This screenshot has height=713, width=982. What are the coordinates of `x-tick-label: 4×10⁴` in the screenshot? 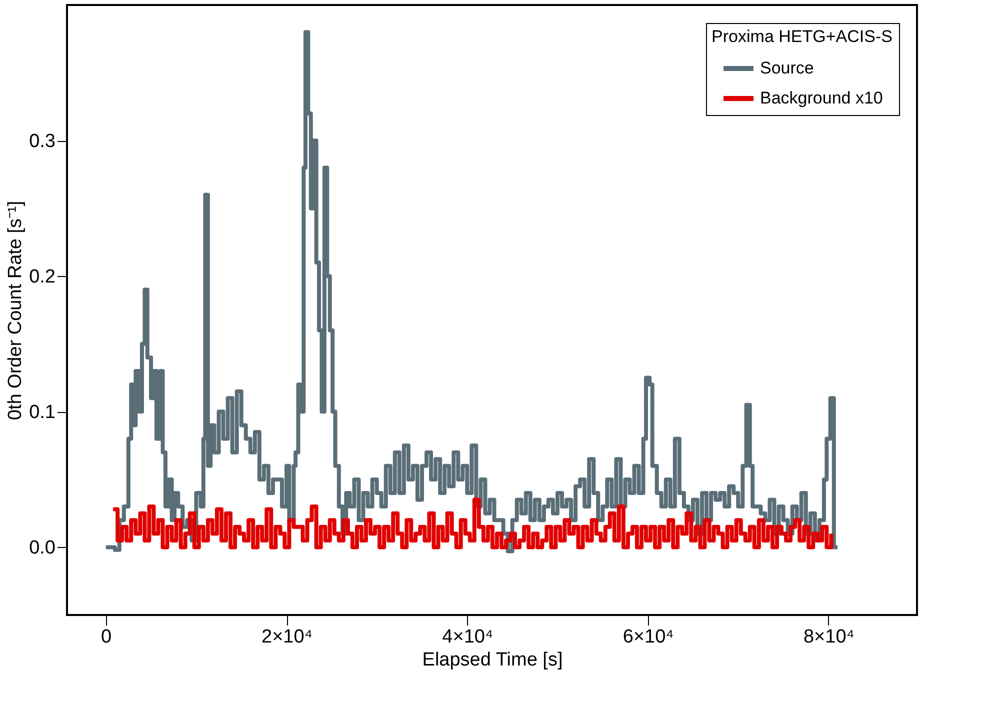 It's located at (468, 637).